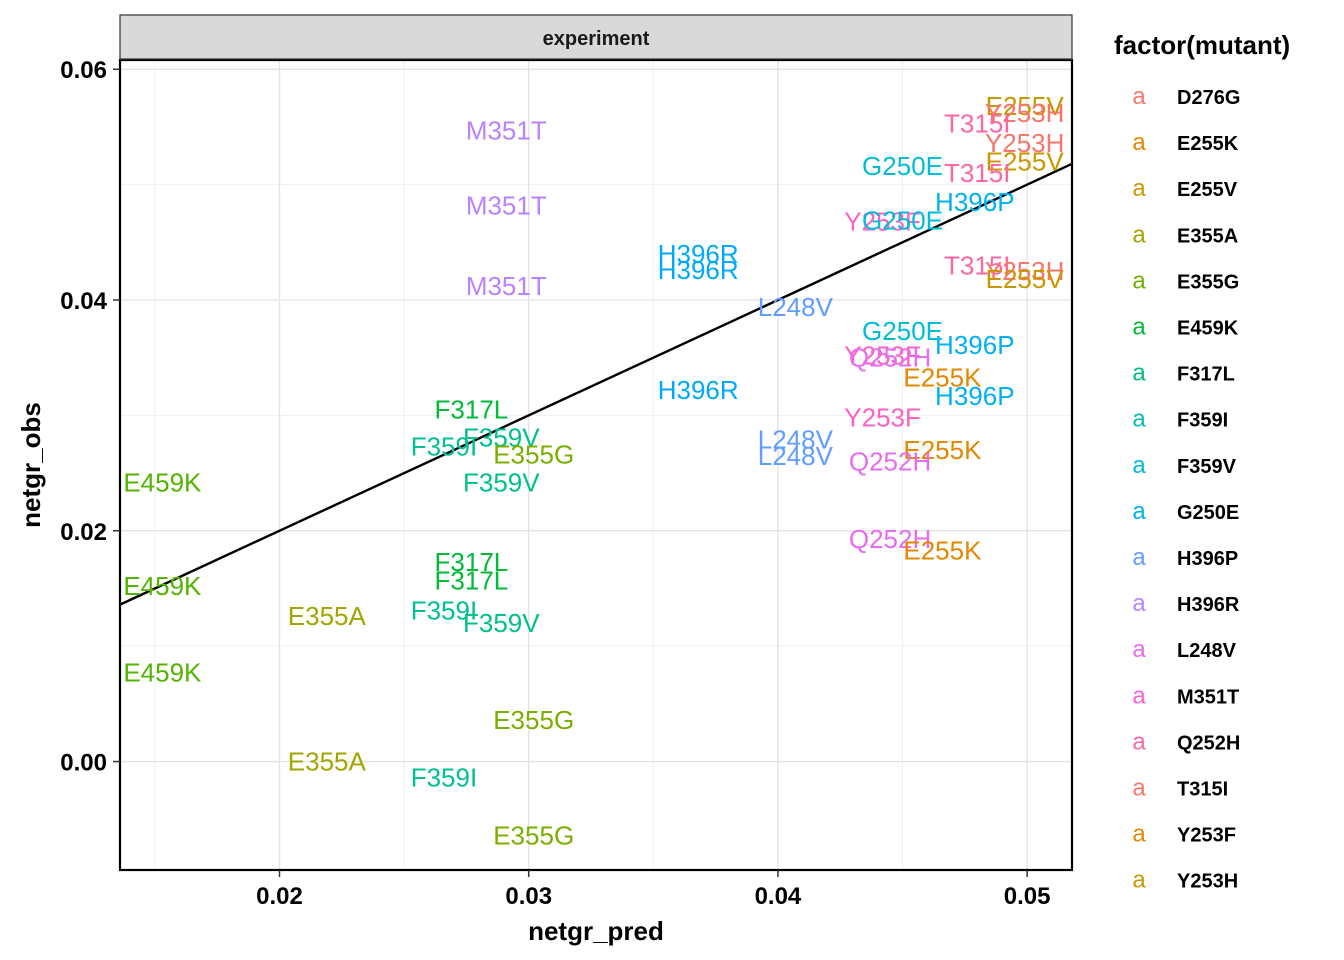 The image size is (1344, 960). What do you see at coordinates (1207, 559) in the screenshot?
I see `legend-item-label: H396P` at bounding box center [1207, 559].